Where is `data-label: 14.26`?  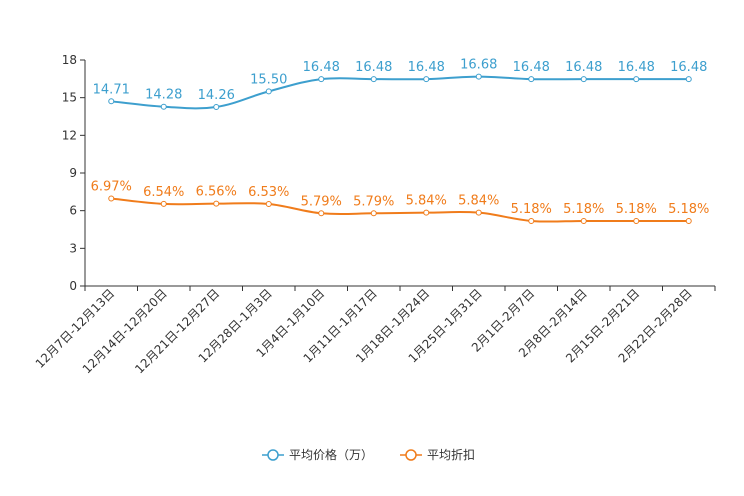 data-label: 14.26 is located at coordinates (216, 95).